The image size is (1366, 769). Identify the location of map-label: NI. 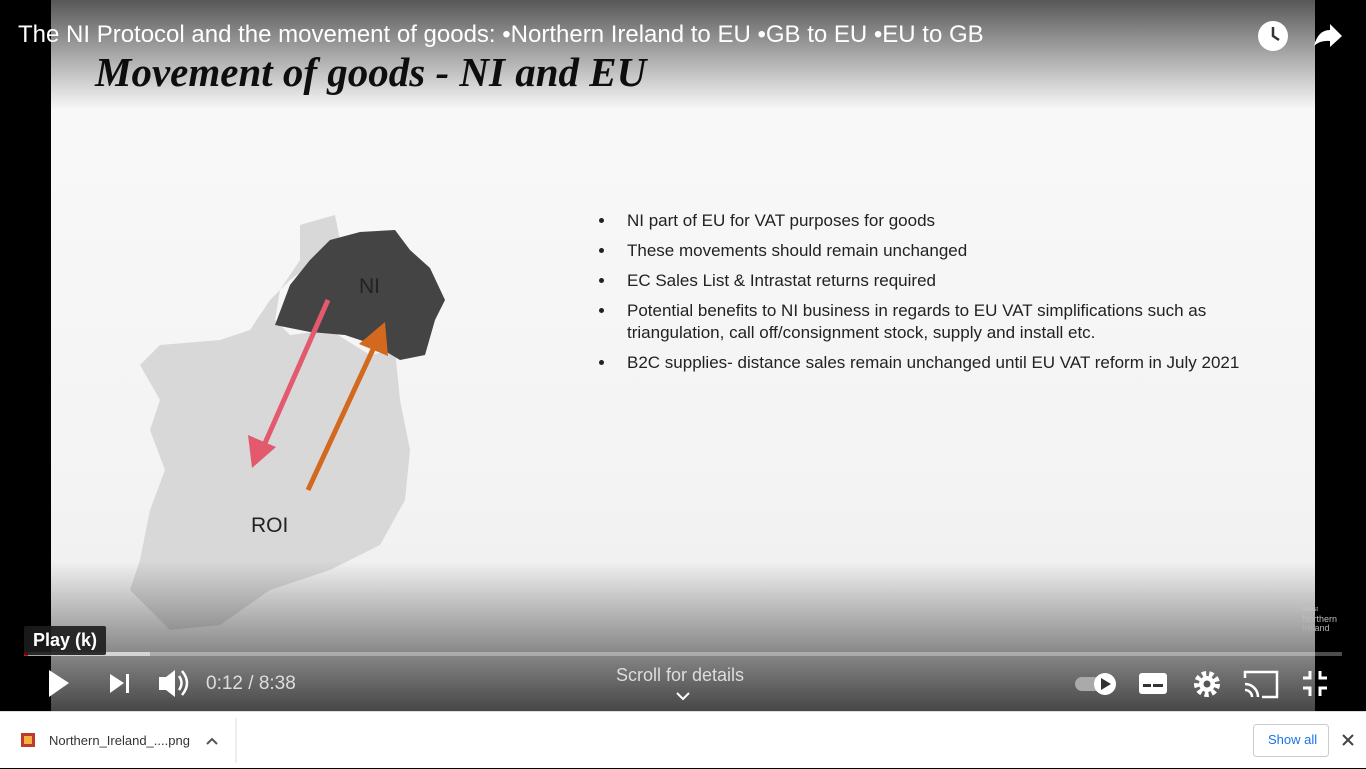
(369, 286).